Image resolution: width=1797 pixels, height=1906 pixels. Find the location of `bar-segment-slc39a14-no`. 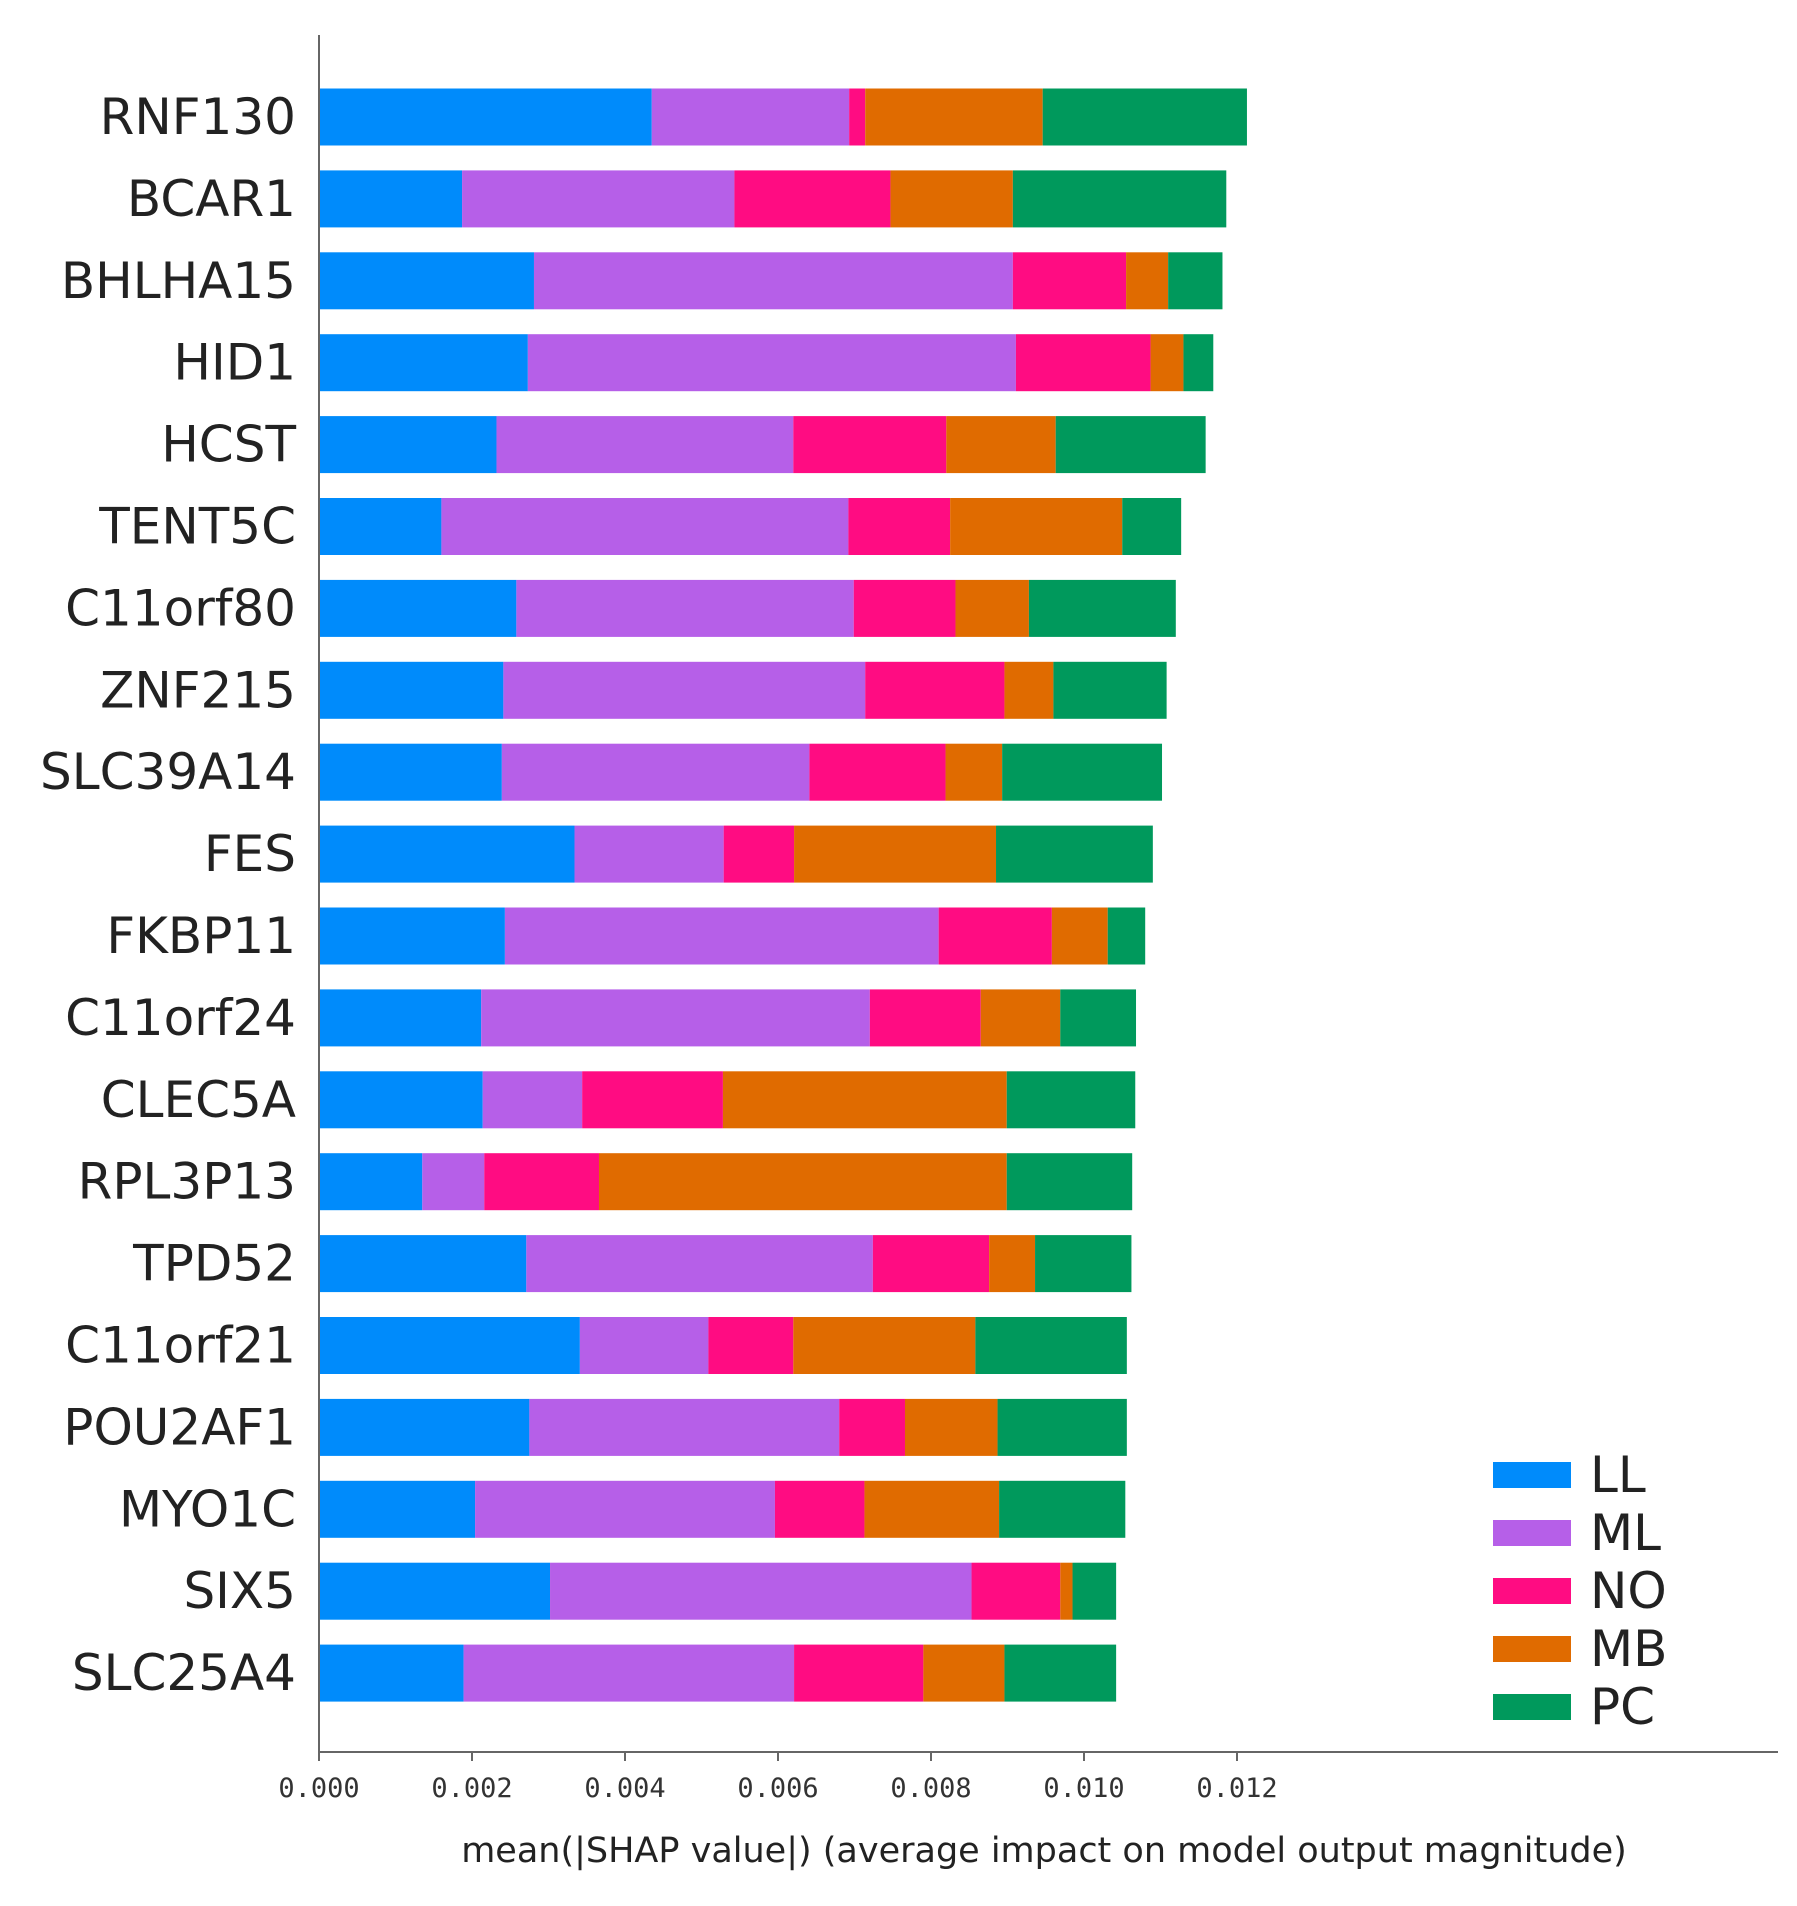

bar-segment-slc39a14-no is located at coordinates (877, 772).